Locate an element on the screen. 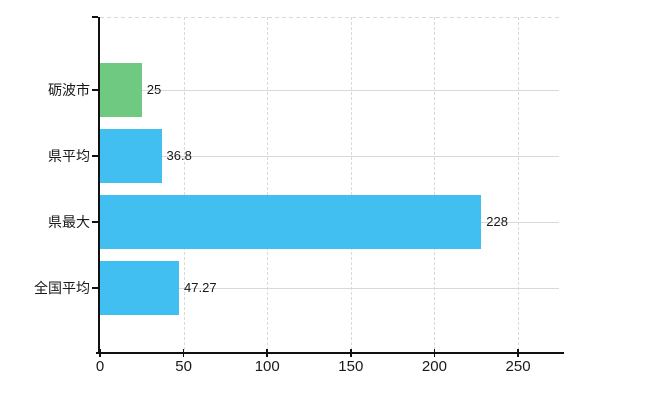 The width and height of the screenshot is (650, 400). x-tick-label: 250 is located at coordinates (518, 366).